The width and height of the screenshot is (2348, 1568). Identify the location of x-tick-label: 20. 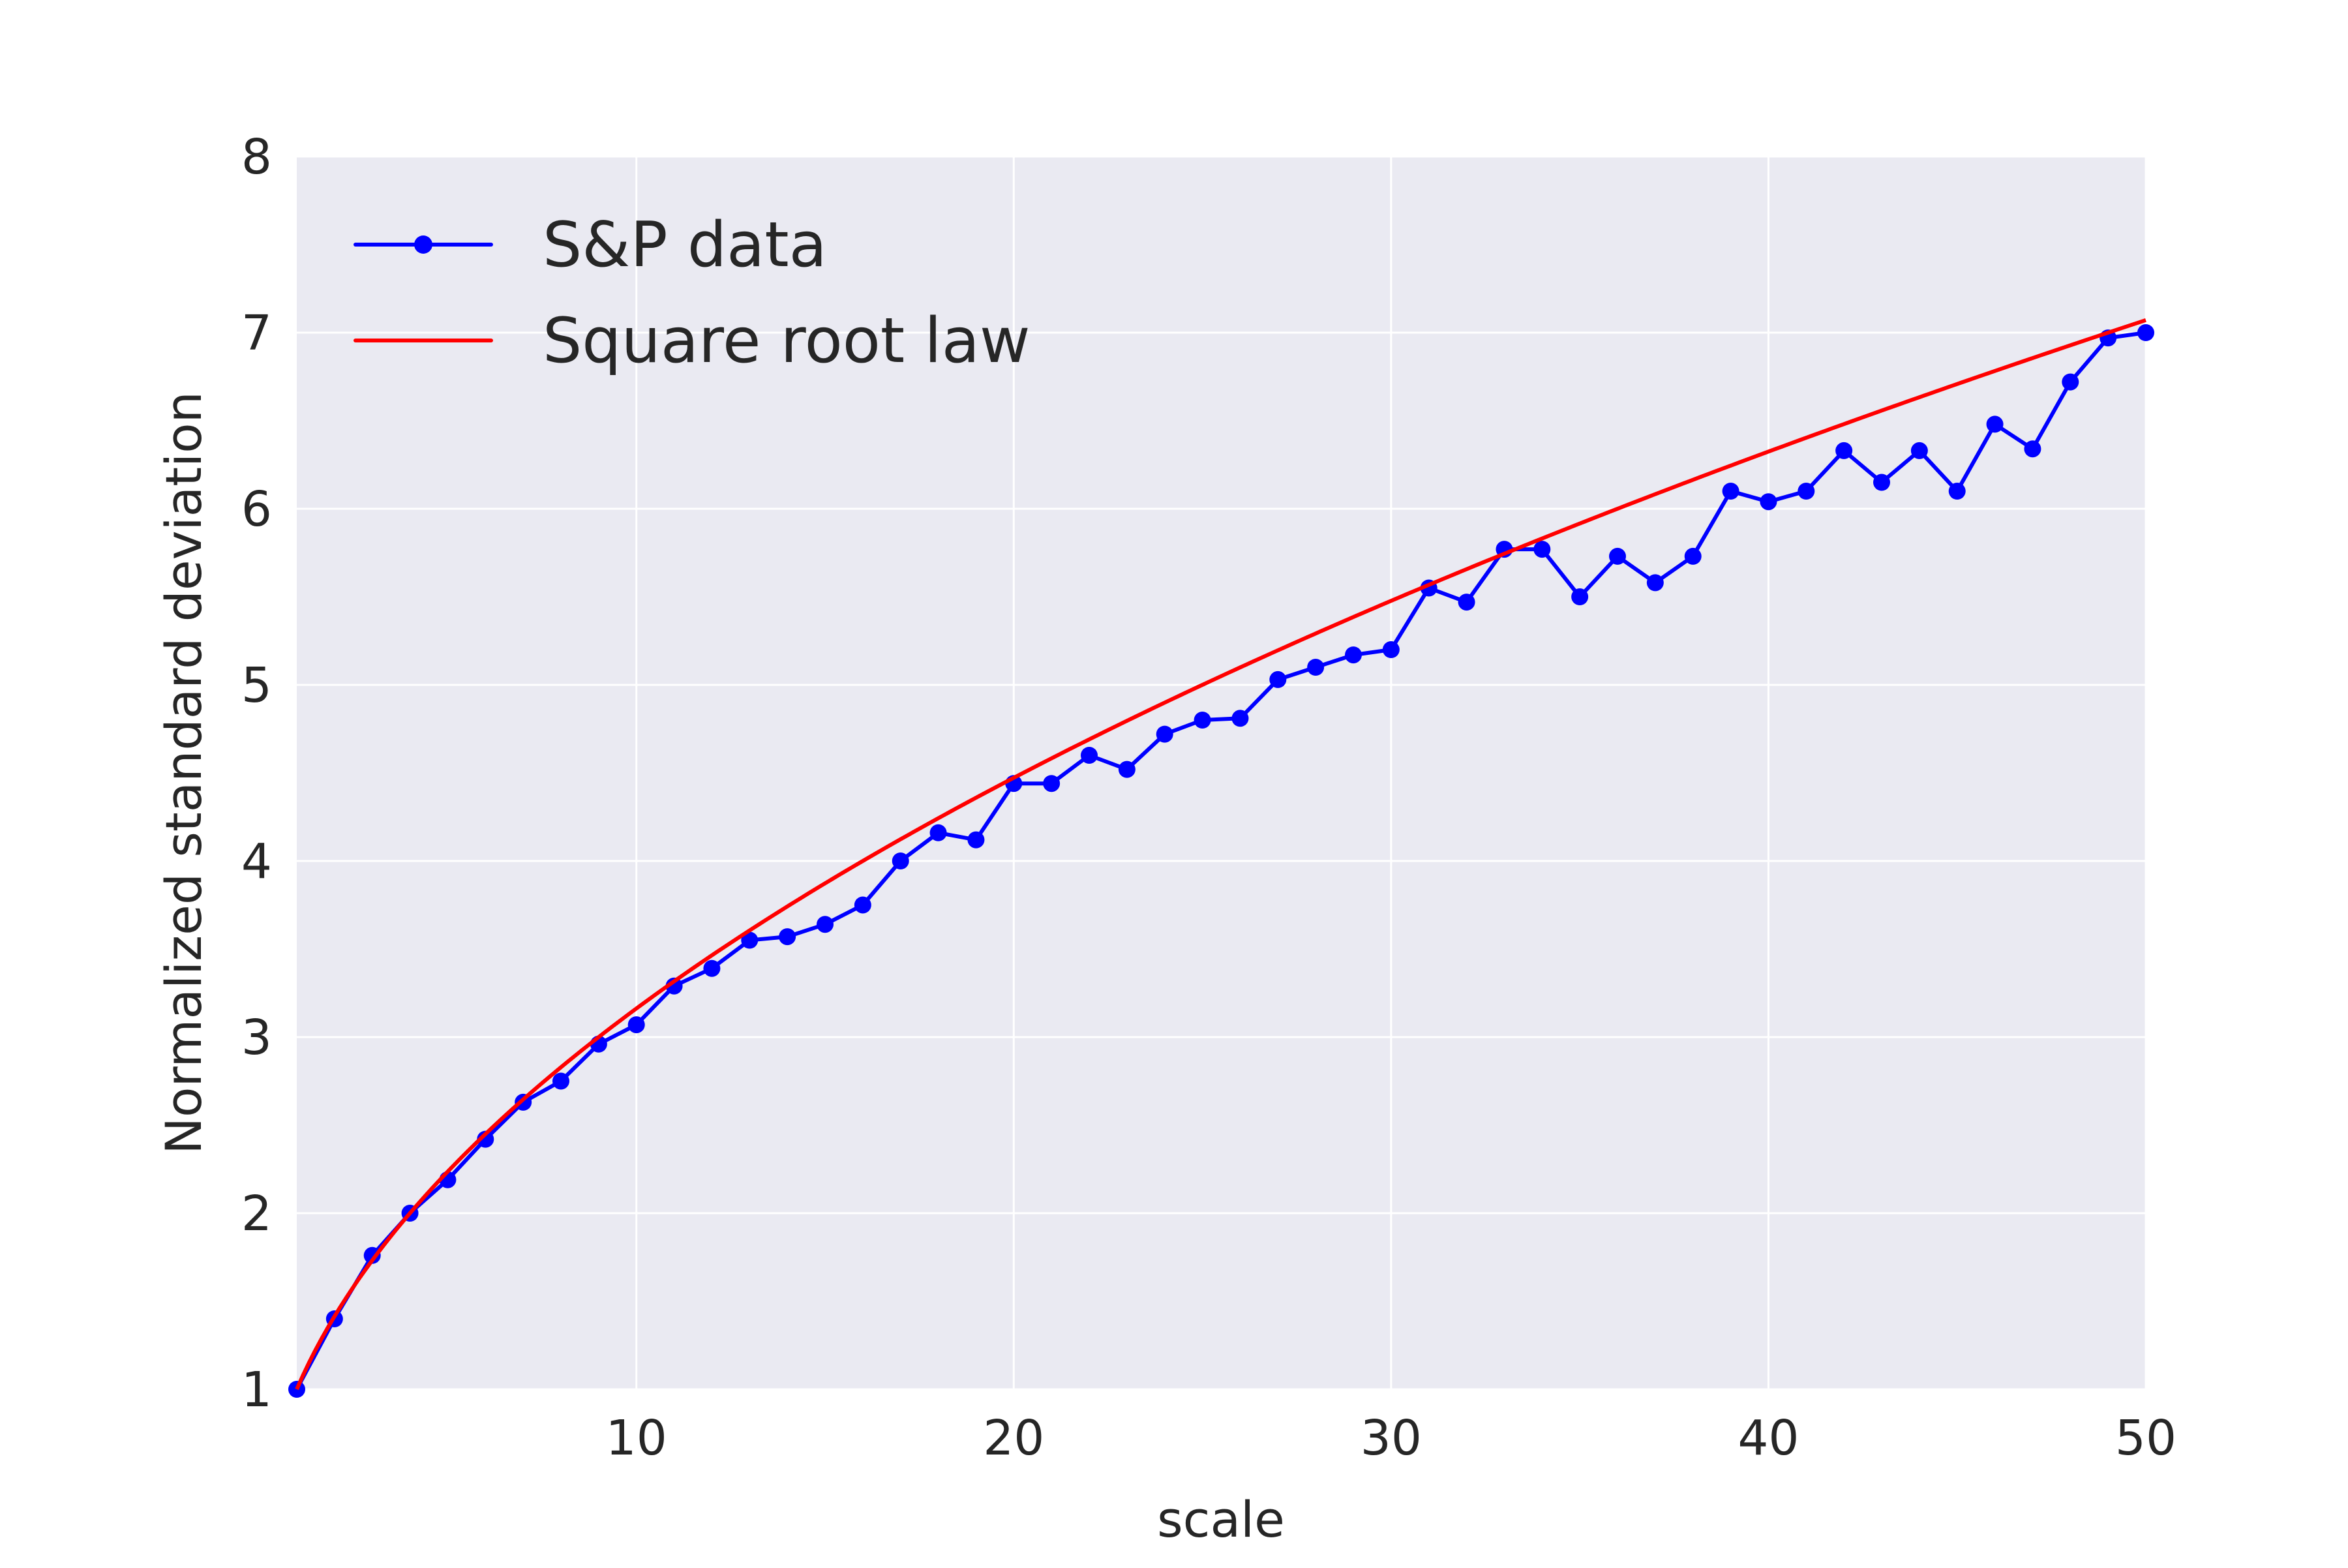
(1014, 1438).